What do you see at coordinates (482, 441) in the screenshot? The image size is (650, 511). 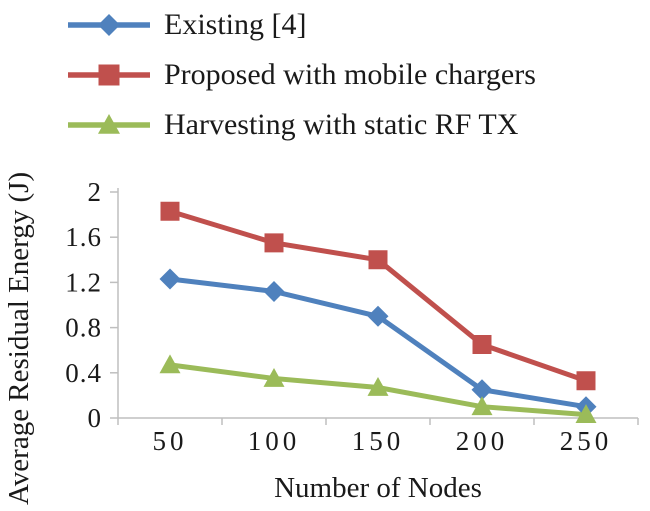 I see `svg-text: 200` at bounding box center [482, 441].